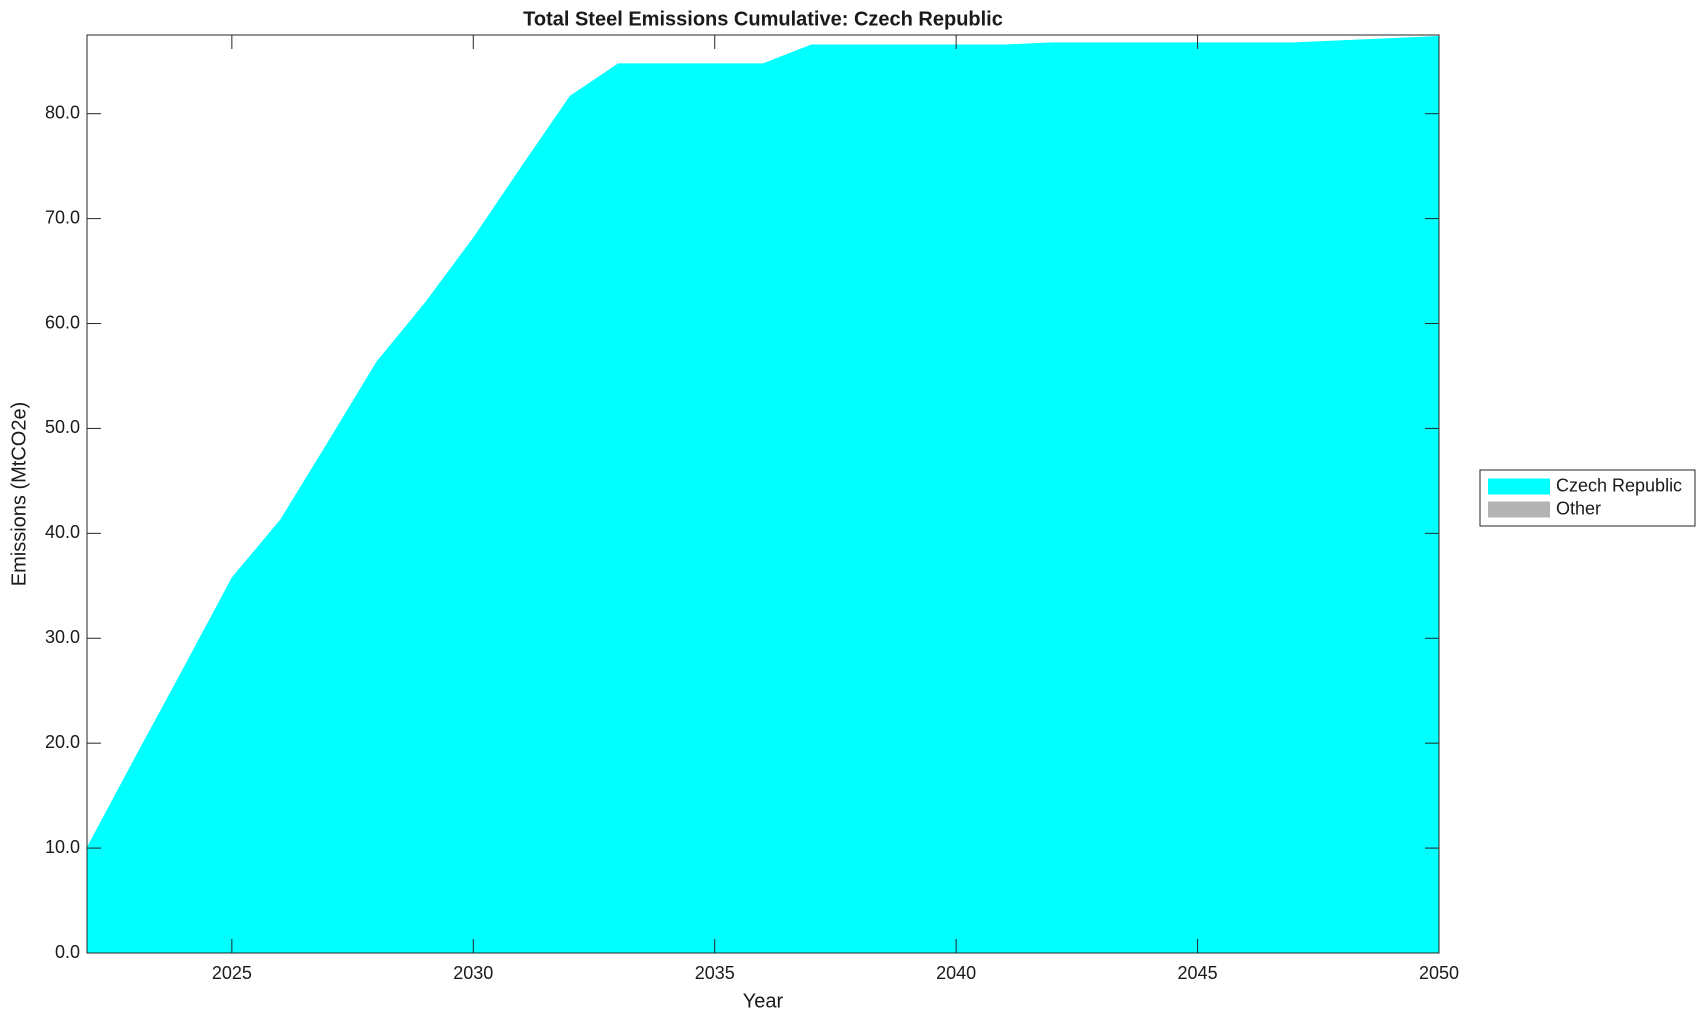  Describe the element at coordinates (715, 973) in the screenshot. I see `x-tick-label: 2035` at that location.